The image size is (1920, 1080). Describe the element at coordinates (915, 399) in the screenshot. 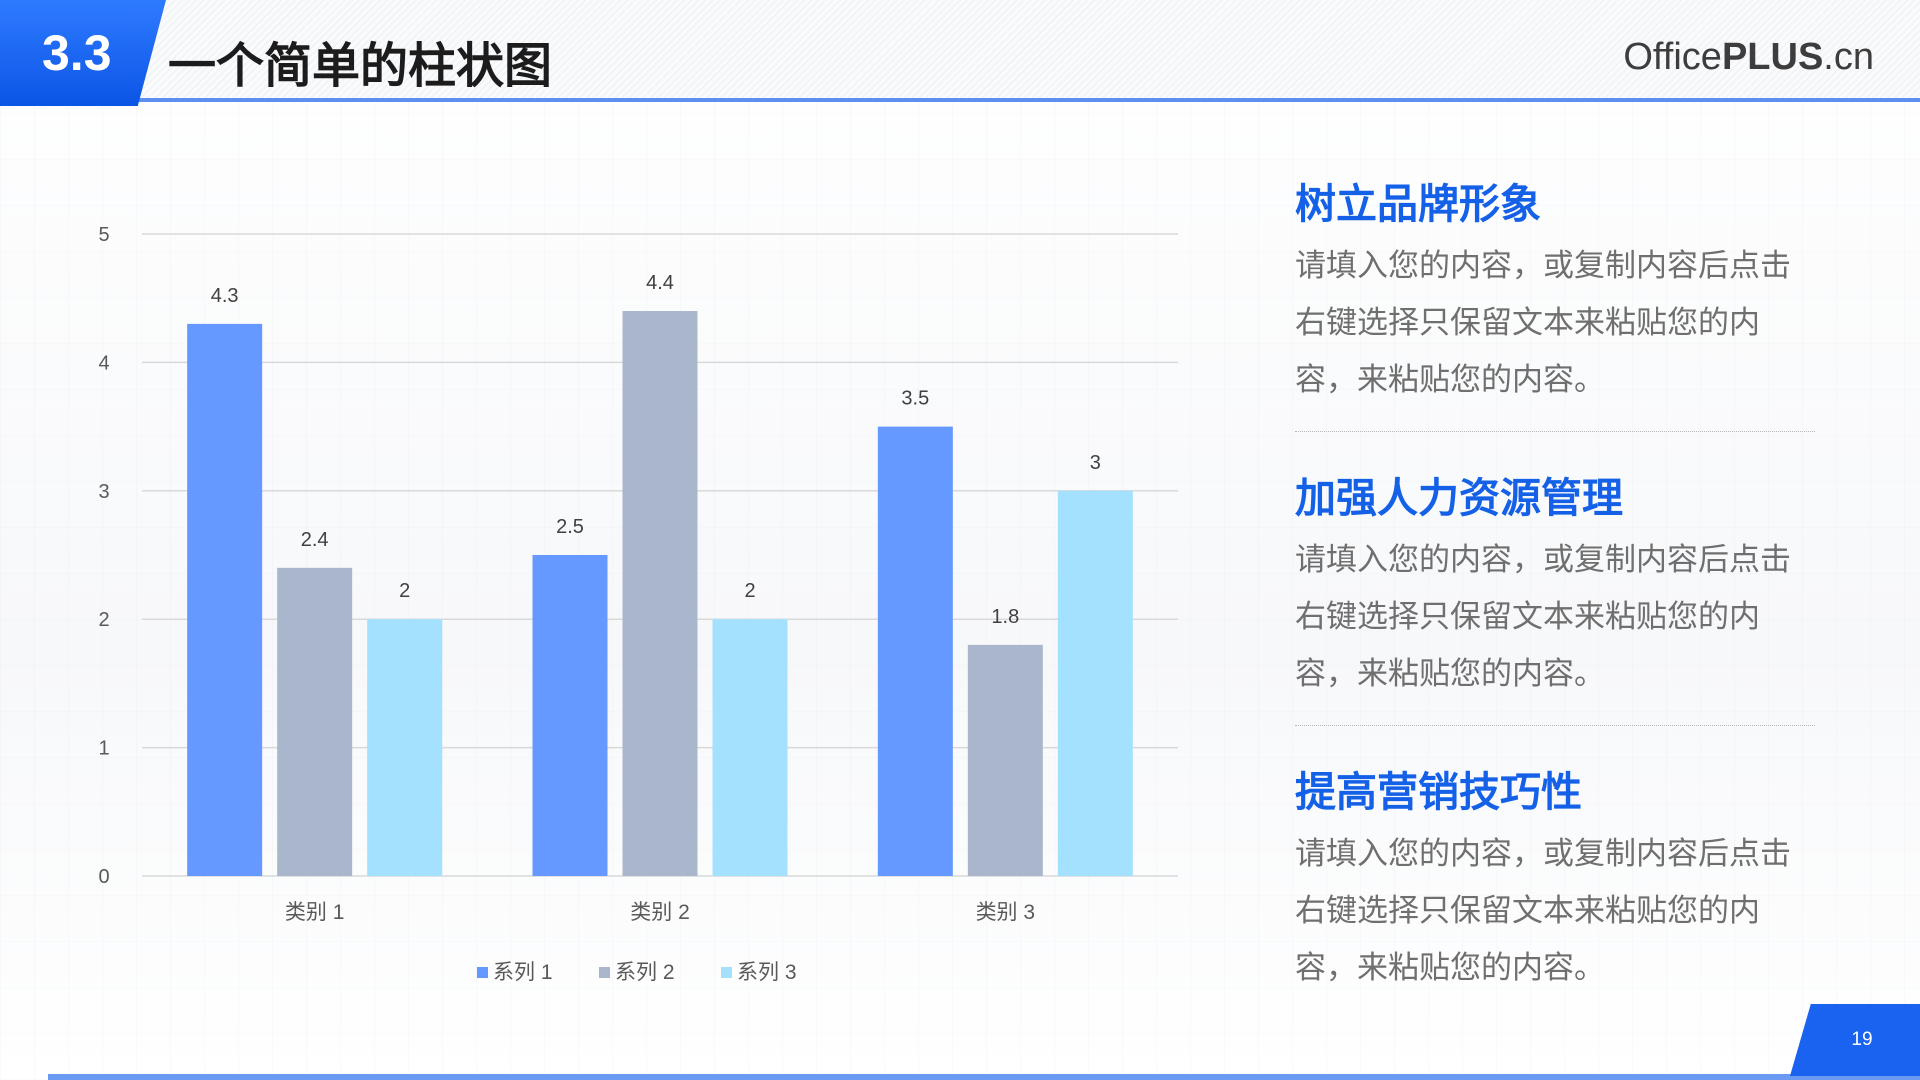

I see `data-label: 3.5` at that location.